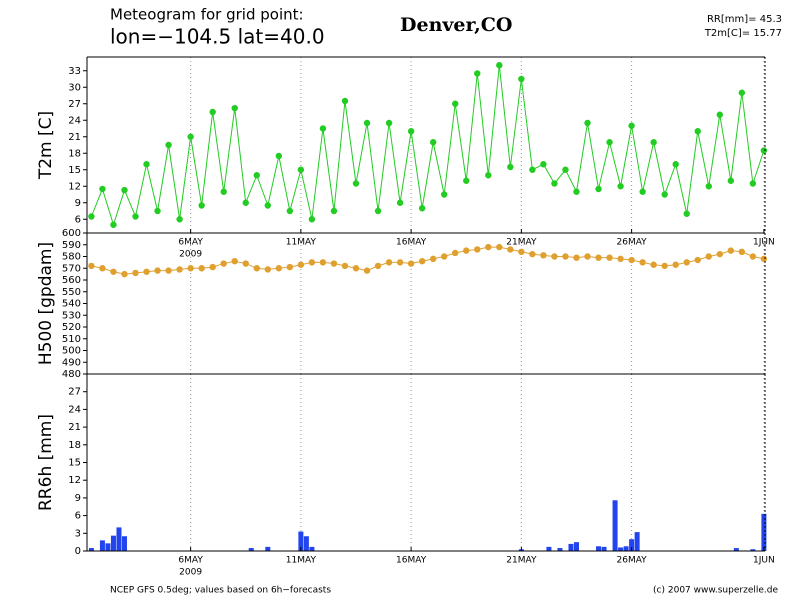 This screenshot has height=604, width=800. Describe the element at coordinates (411, 561) in the screenshot. I see `x-tick-label: 16MAY` at that location.